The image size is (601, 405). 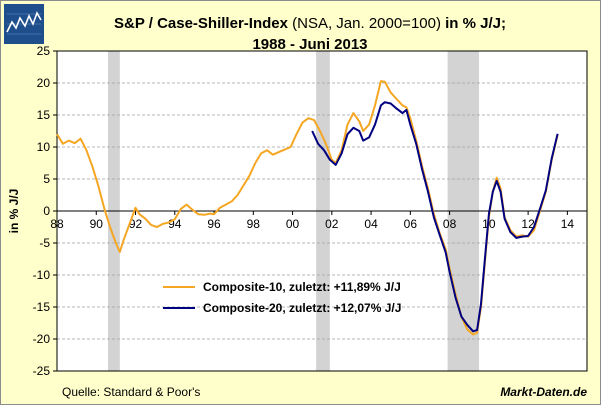 What do you see at coordinates (302, 287) in the screenshot?
I see `legend-label-composite-10: Composite-10, zuletzt: +11,89% J/J` at bounding box center [302, 287].